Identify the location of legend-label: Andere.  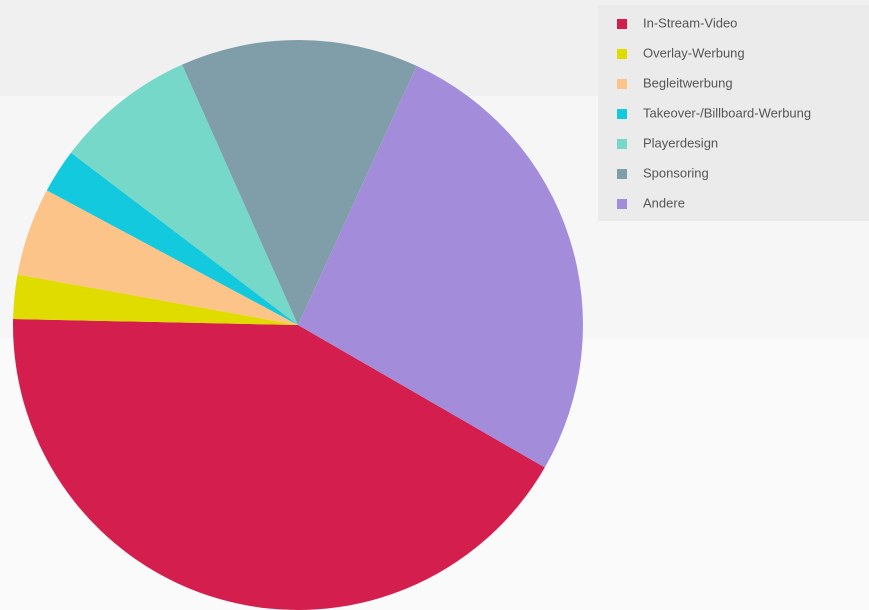
(664, 202).